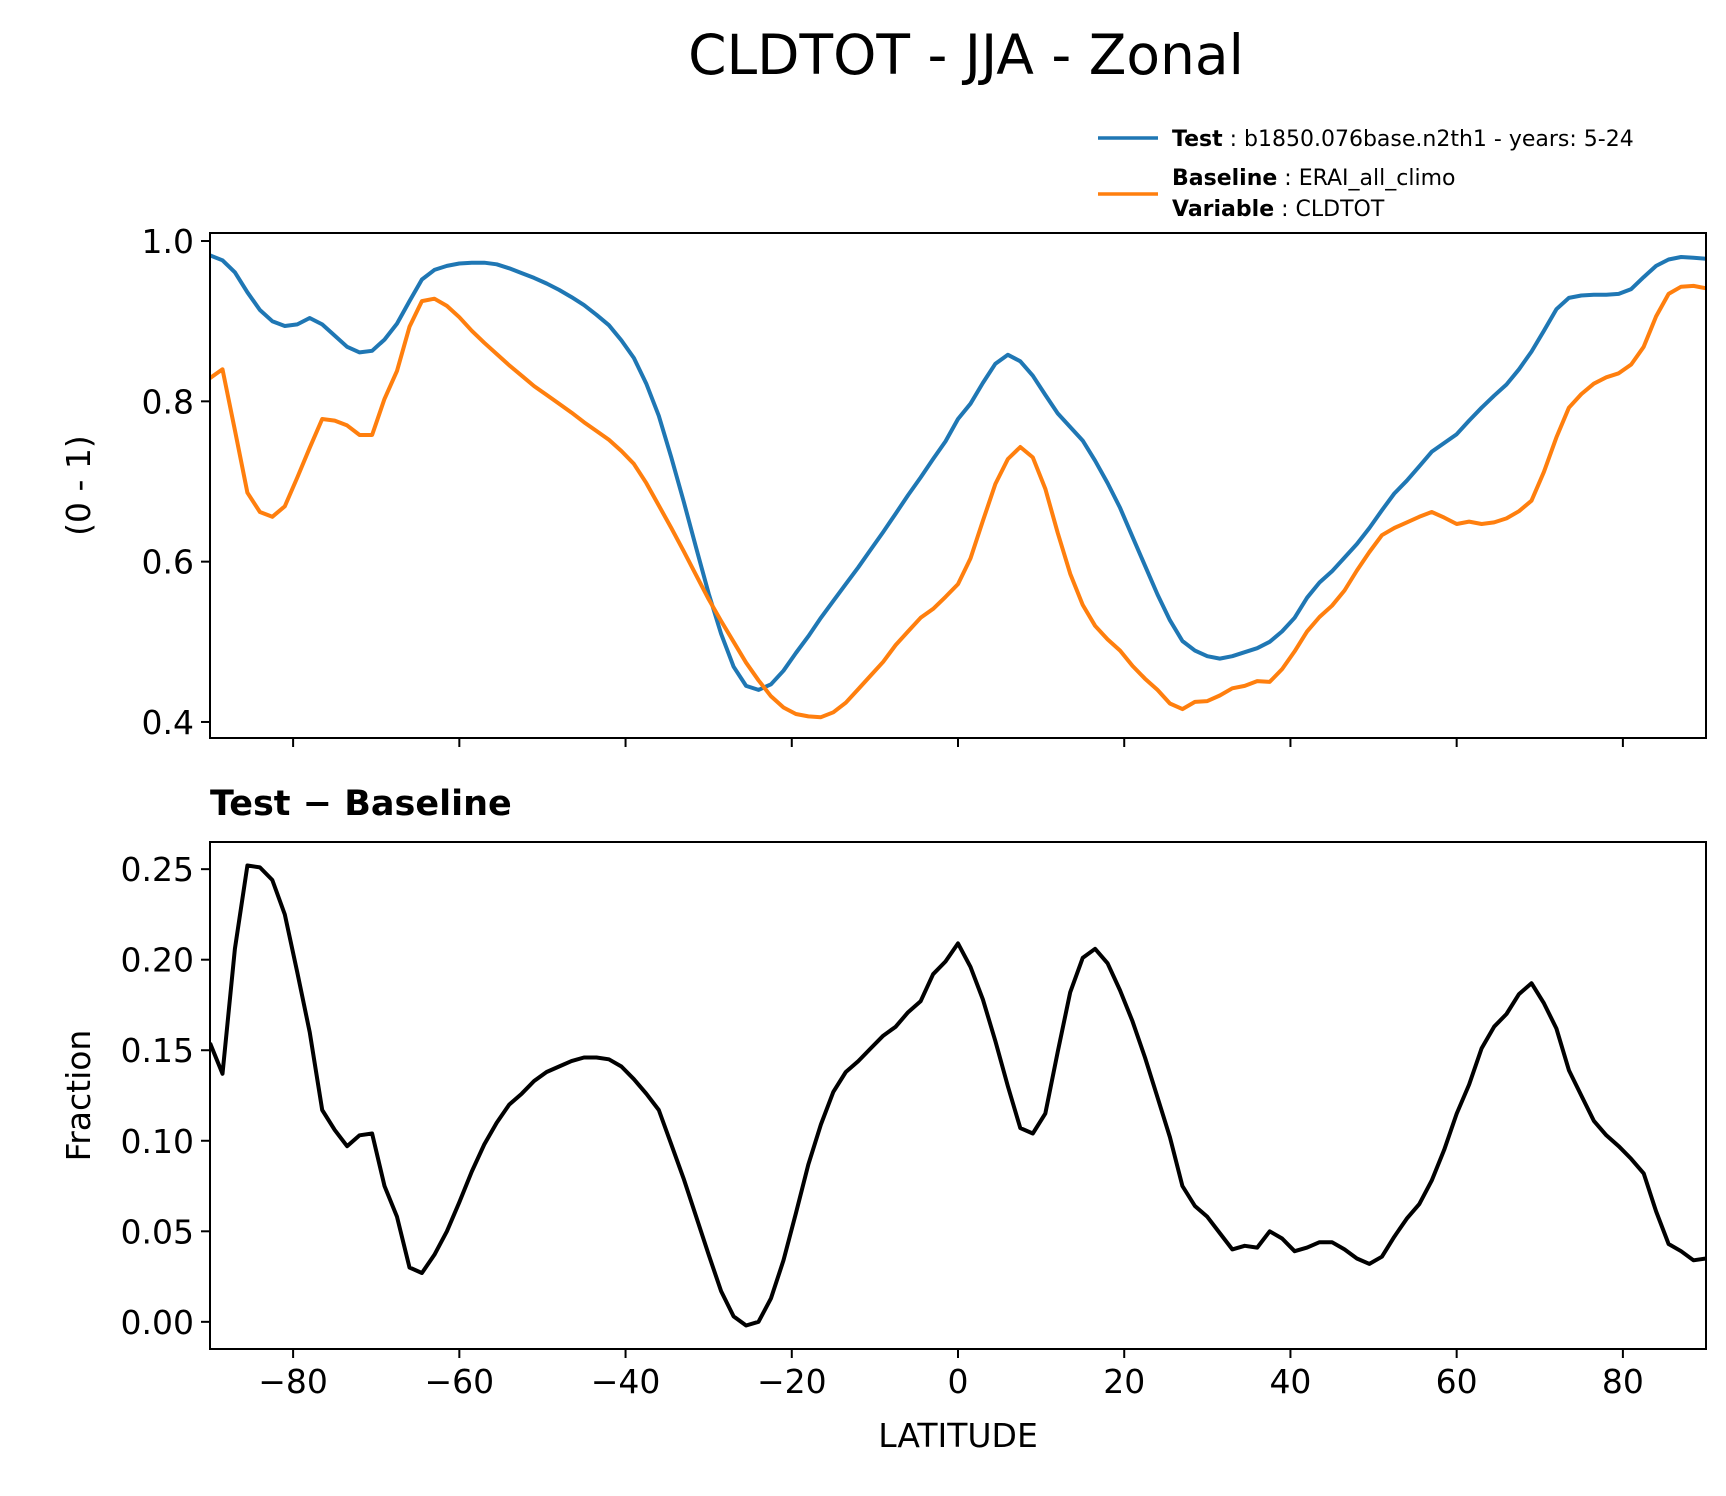  What do you see at coordinates (1313, 178) in the screenshot?
I see `legend-baseline-label: Baseline : ERAI_all_climo` at bounding box center [1313, 178].